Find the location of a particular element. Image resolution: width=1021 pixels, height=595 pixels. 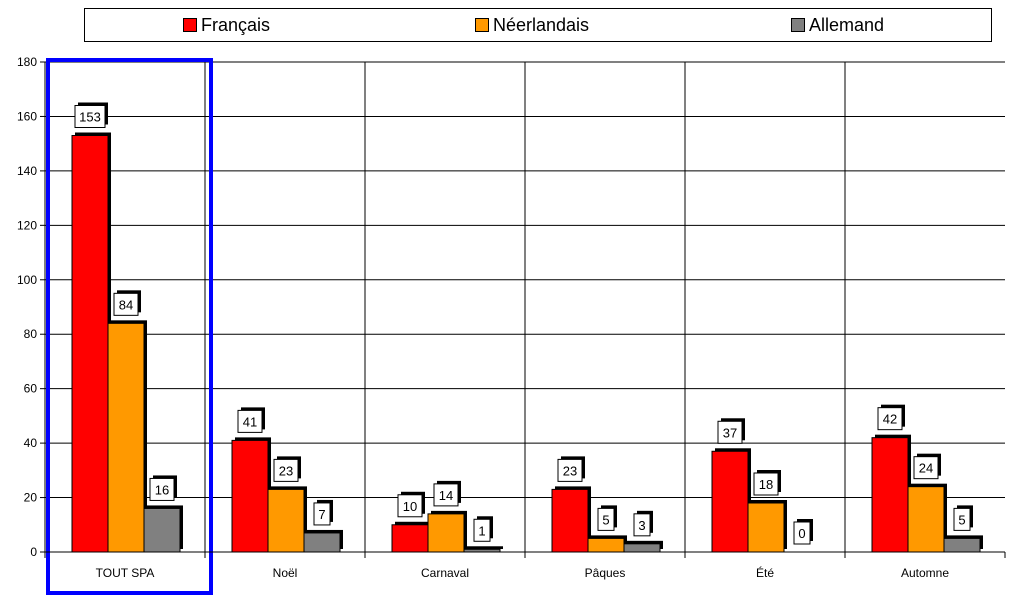

bar-francais-automne is located at coordinates (890, 495).